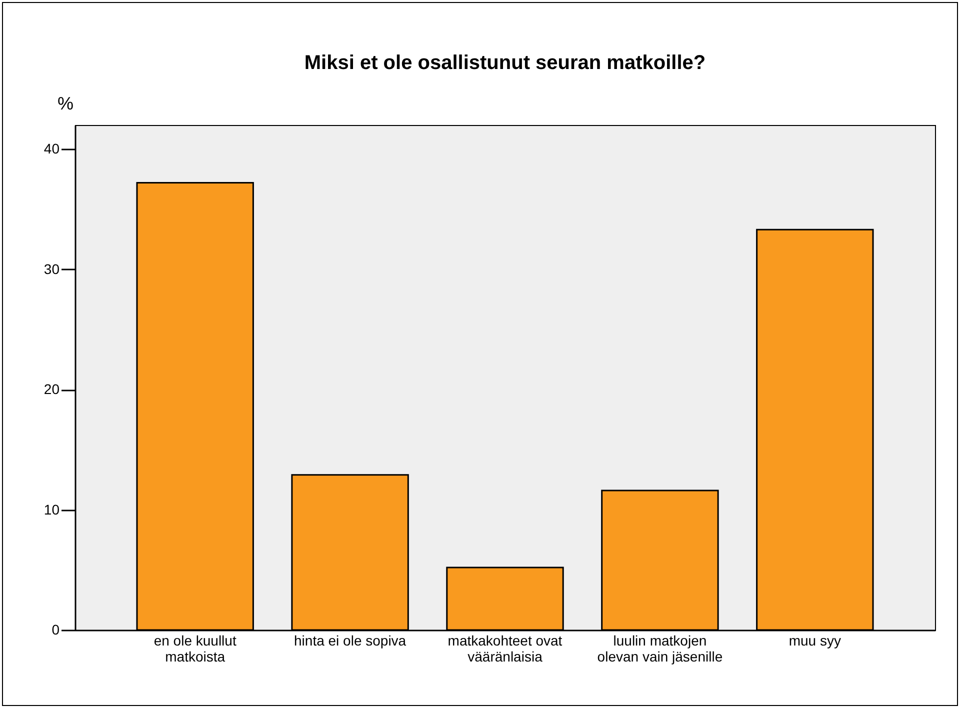 The width and height of the screenshot is (962, 709). Describe the element at coordinates (56, 630) in the screenshot. I see `y-tick-label: 0` at that location.